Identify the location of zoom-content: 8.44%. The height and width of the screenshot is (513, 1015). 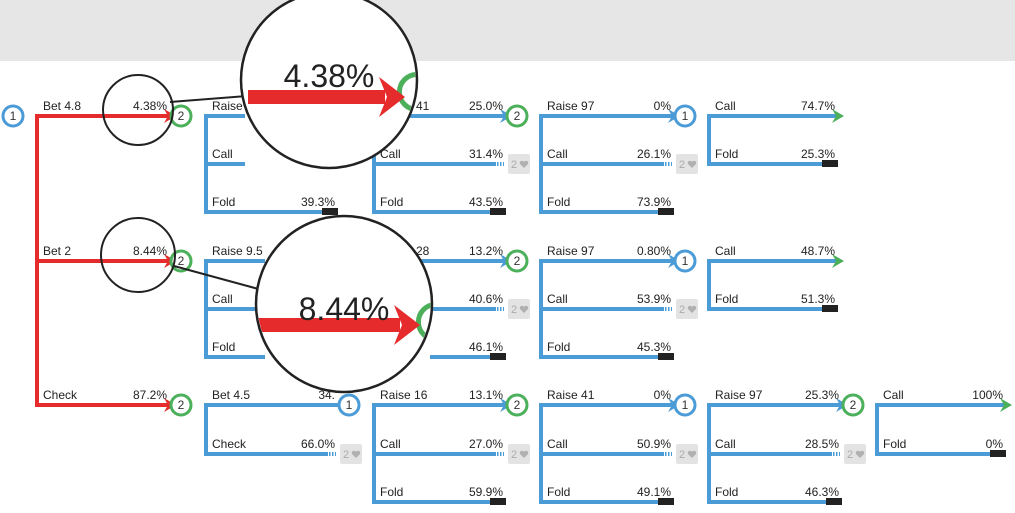
(344, 318).